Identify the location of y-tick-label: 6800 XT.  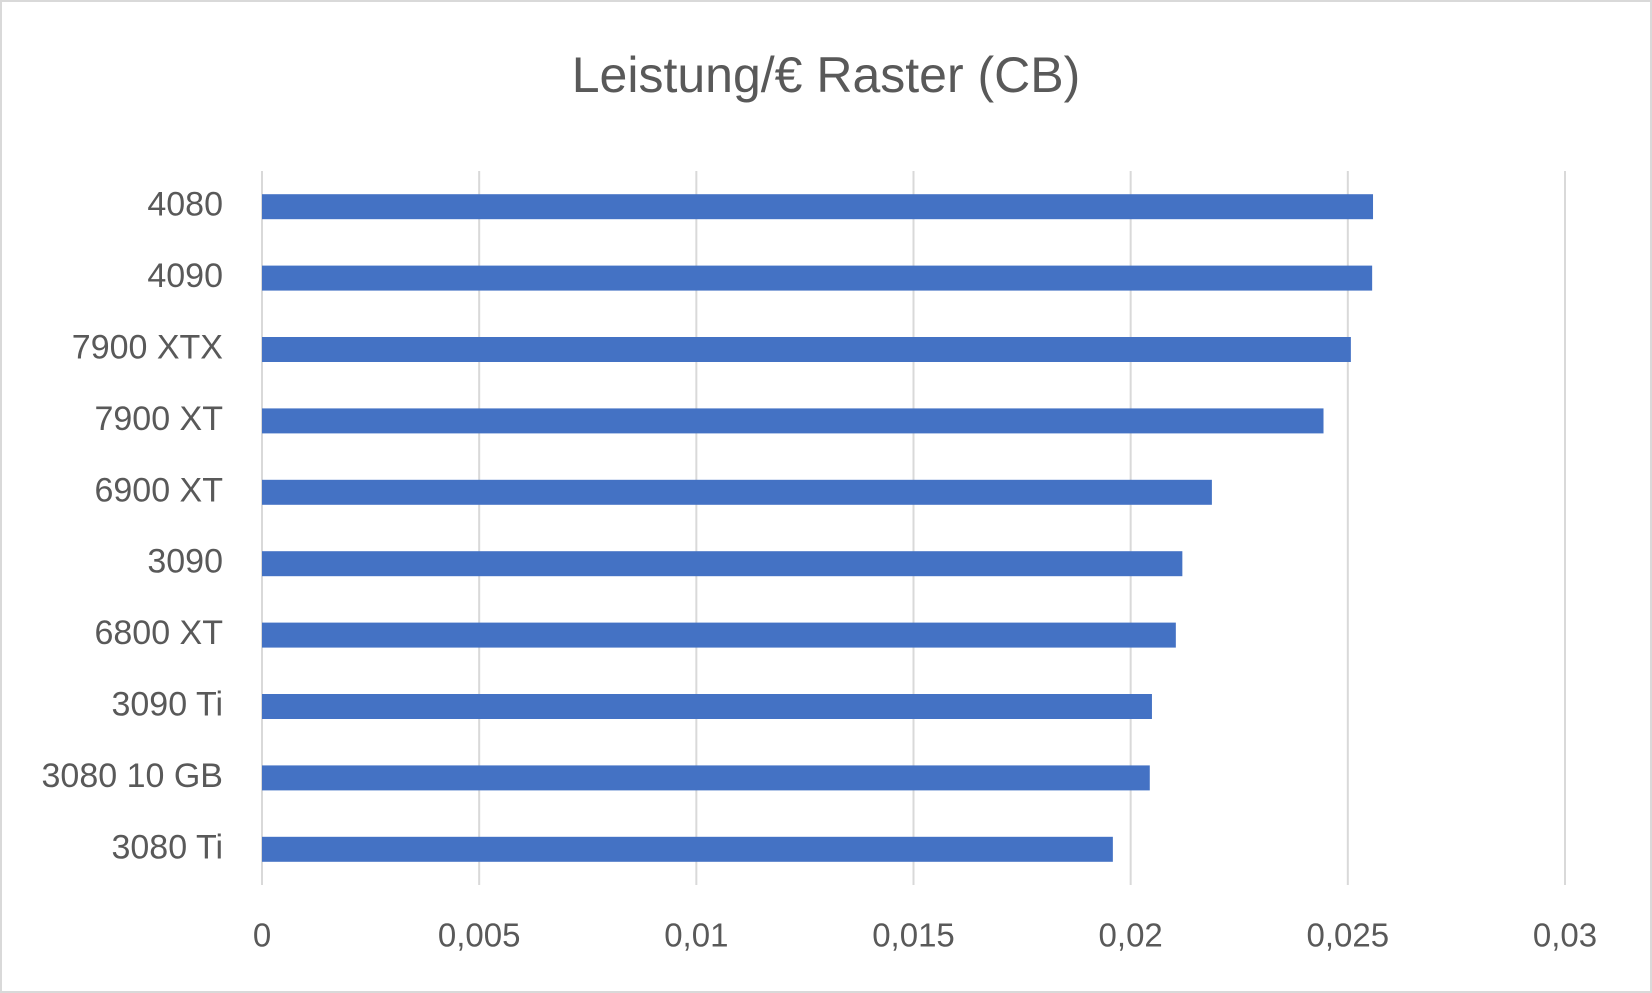
(158, 633).